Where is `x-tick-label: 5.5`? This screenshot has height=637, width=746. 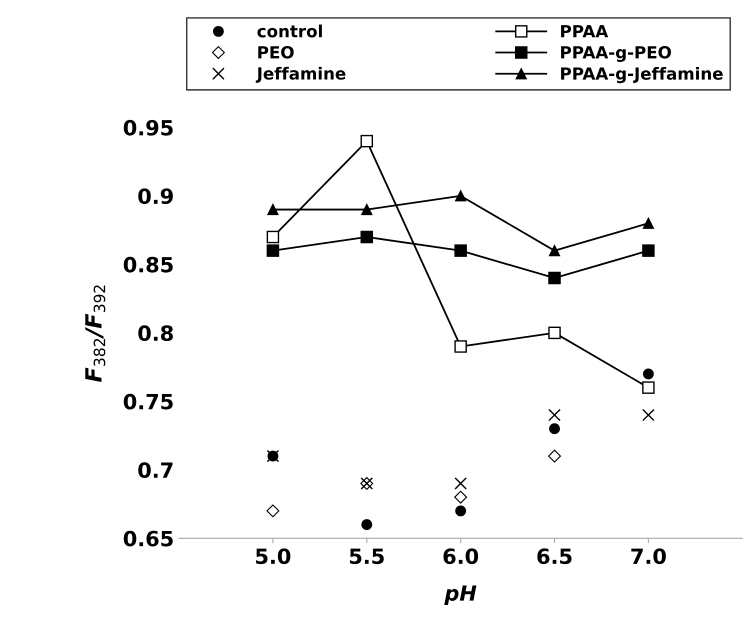 x-tick-label: 5.5 is located at coordinates (367, 556).